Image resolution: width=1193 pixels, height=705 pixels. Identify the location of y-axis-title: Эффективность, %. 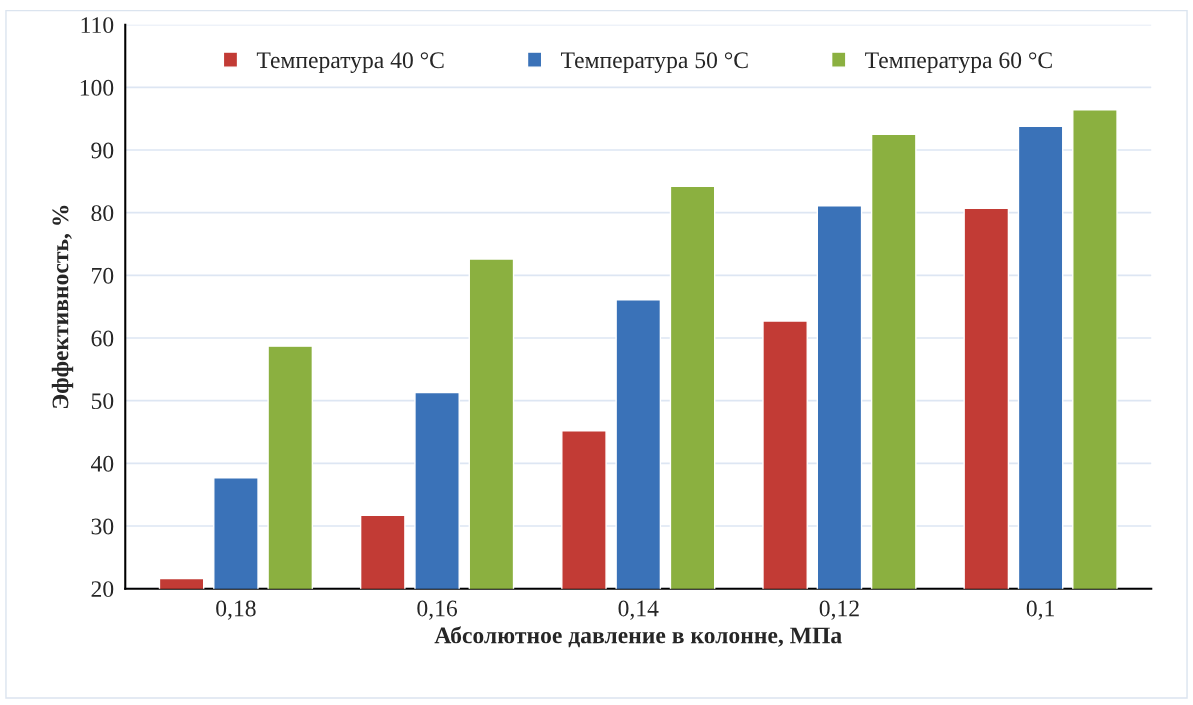
(62, 307).